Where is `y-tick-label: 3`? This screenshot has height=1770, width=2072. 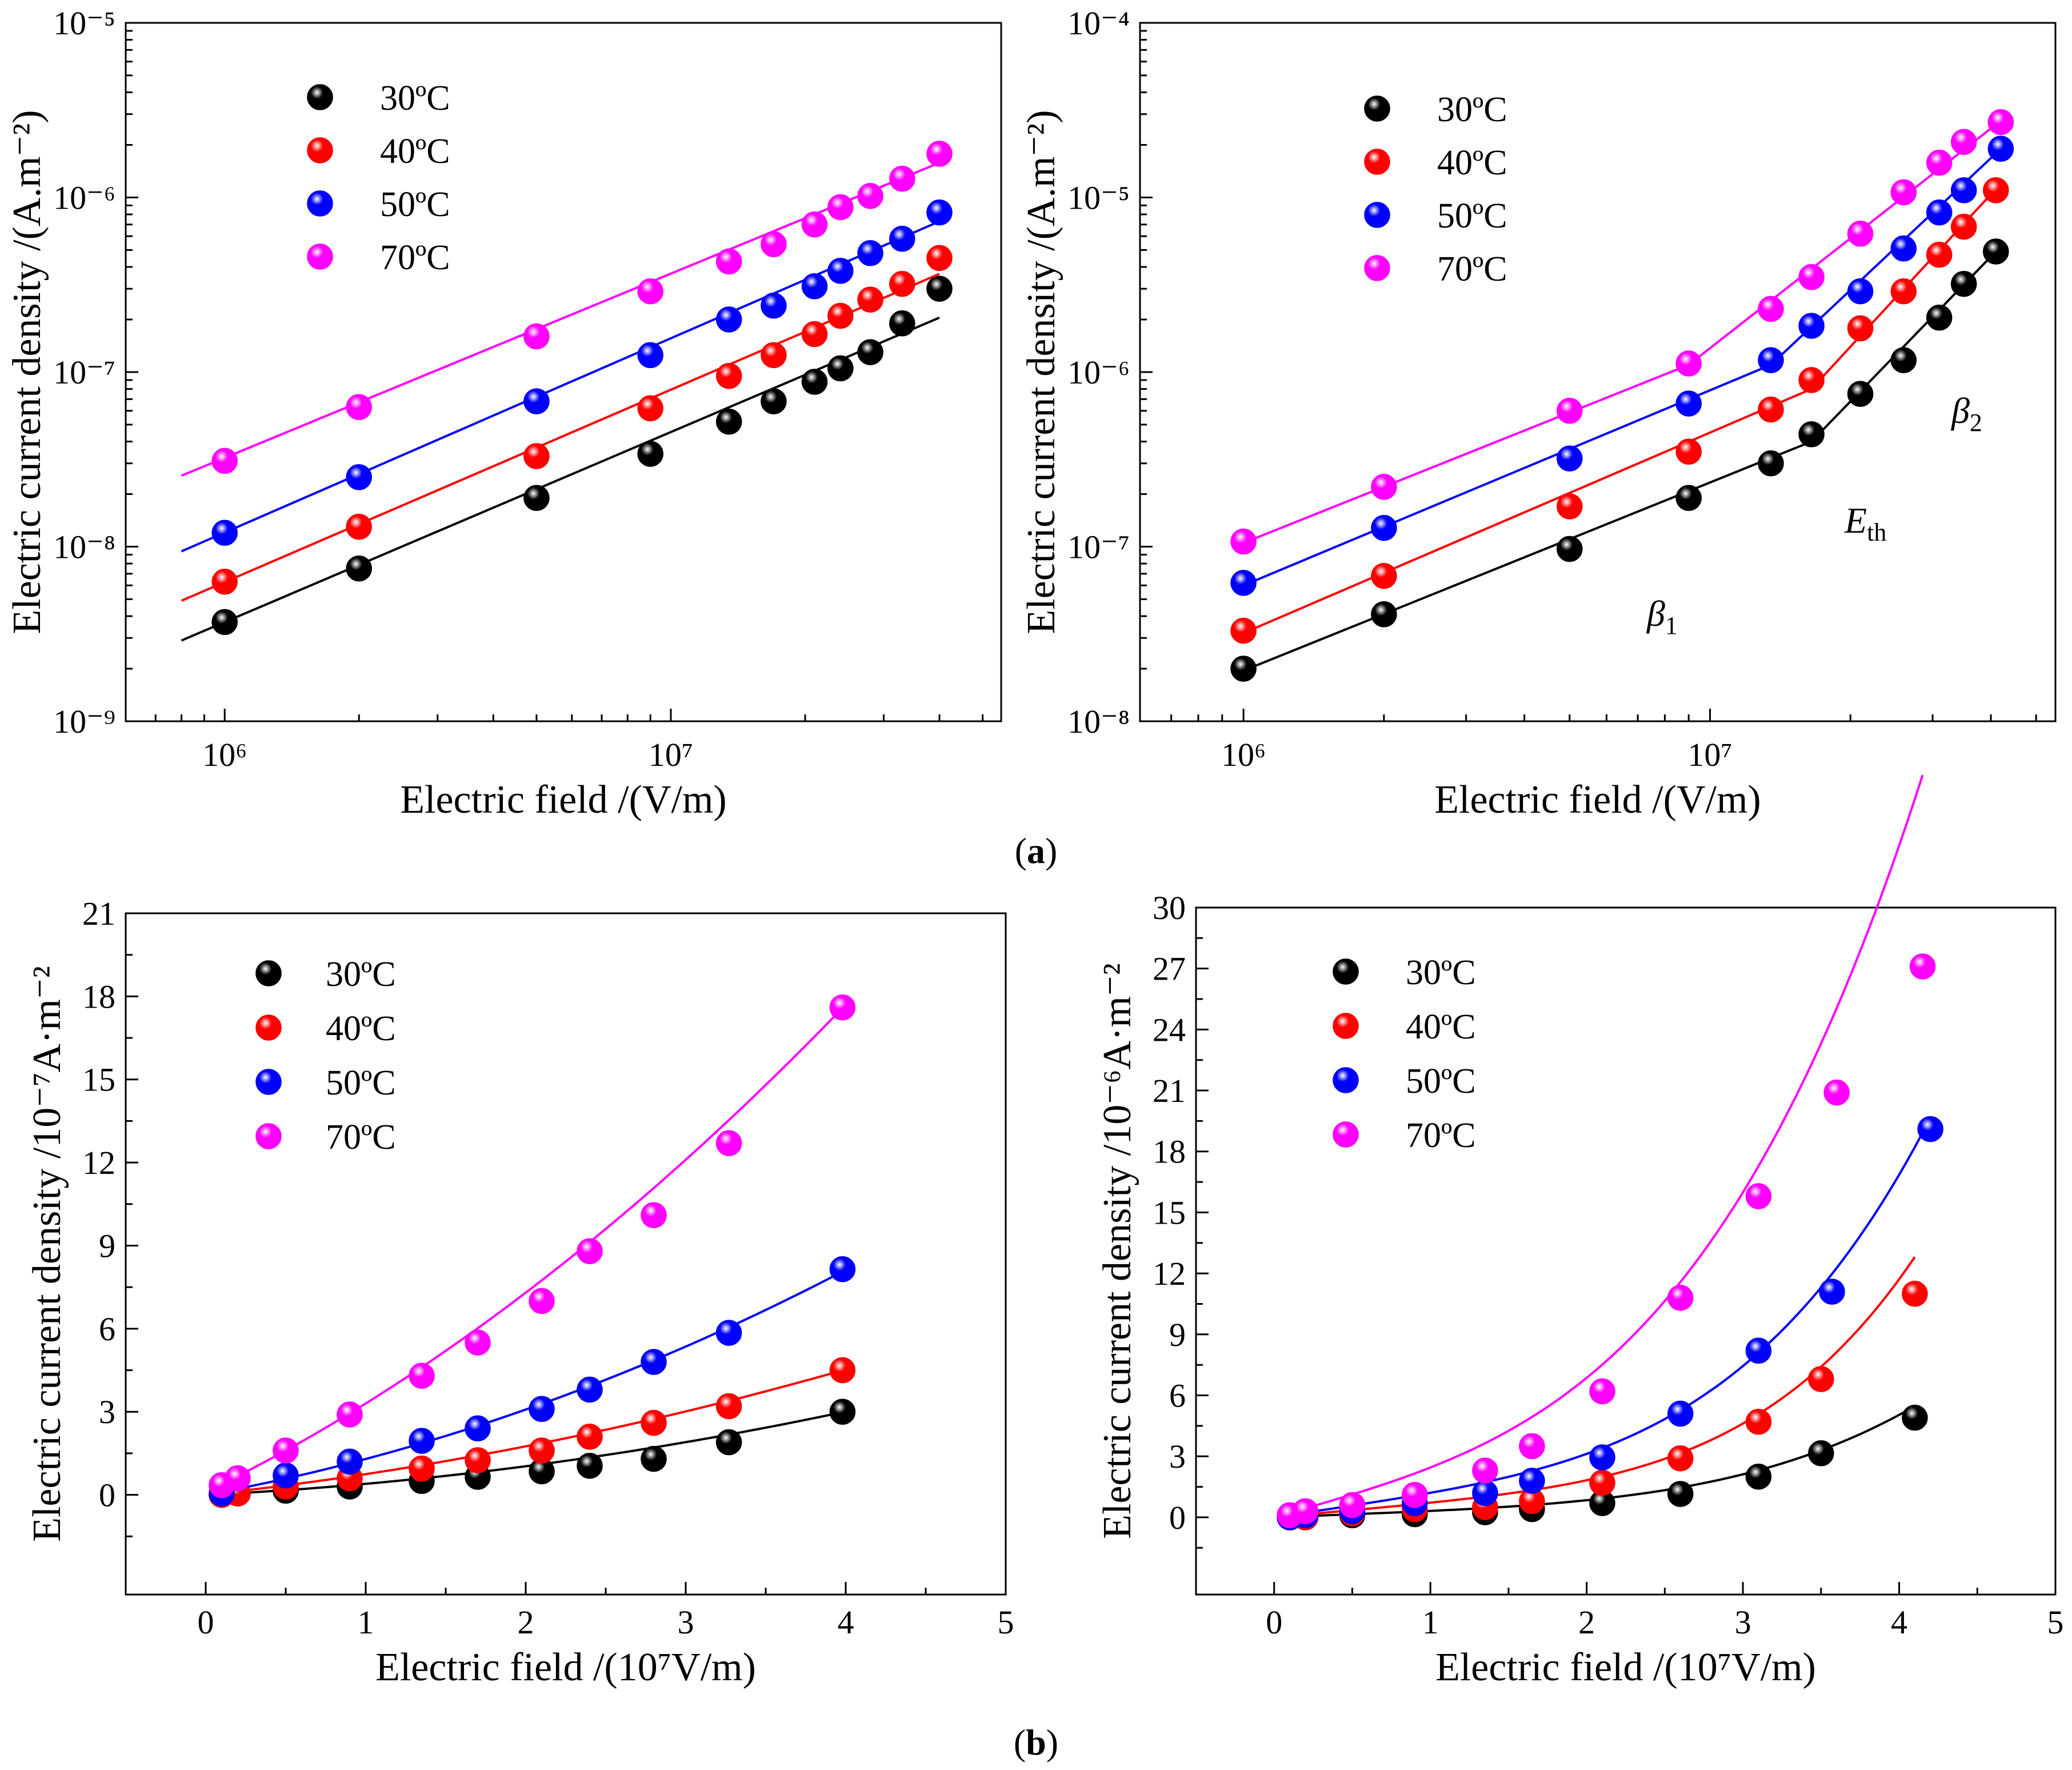 y-tick-label: 3 is located at coordinates (1177, 1456).